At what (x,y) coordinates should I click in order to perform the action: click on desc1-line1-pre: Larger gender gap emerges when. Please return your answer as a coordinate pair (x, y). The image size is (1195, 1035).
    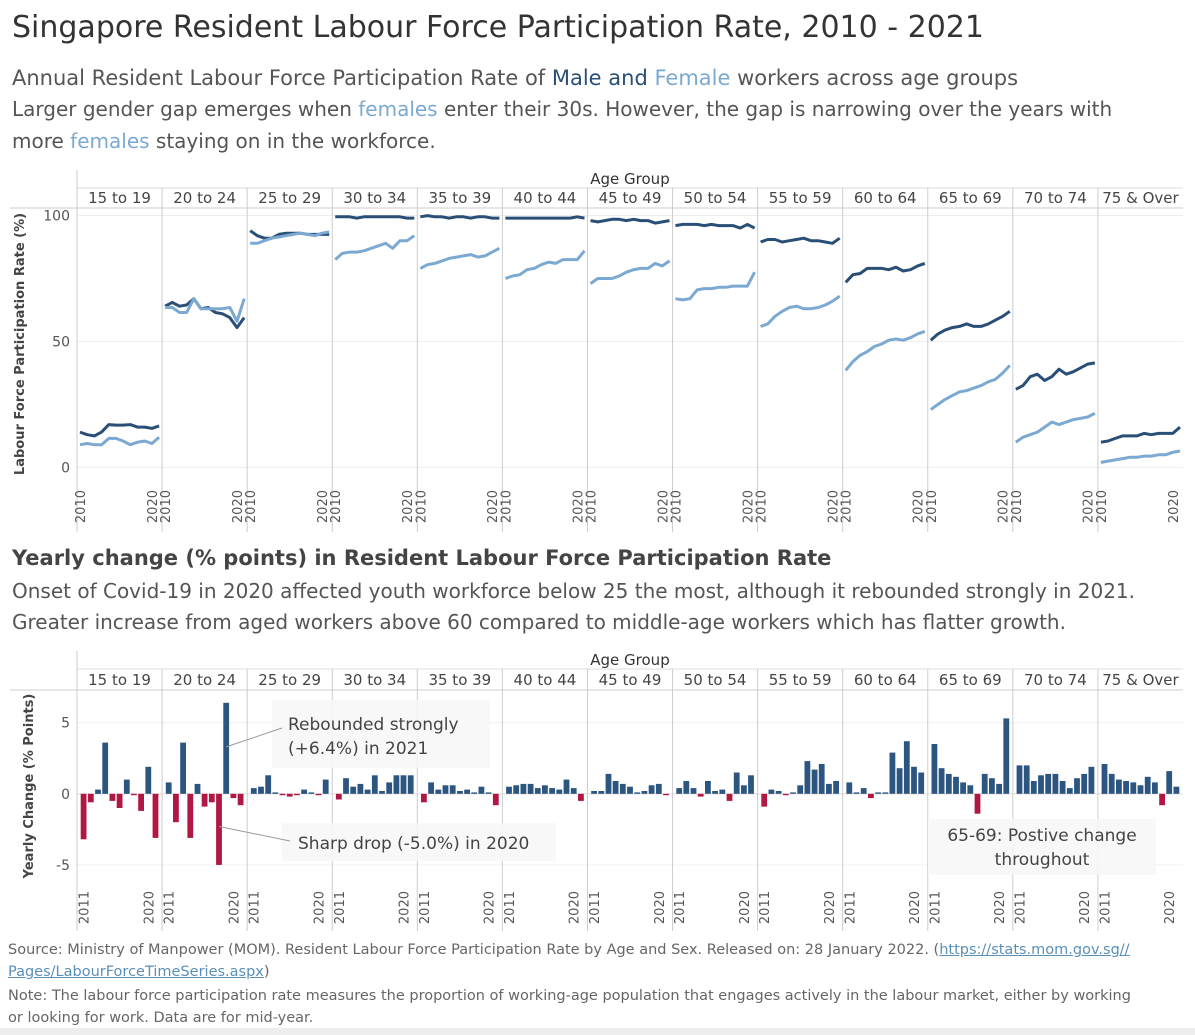
    Looking at the image, I should click on (185, 109).